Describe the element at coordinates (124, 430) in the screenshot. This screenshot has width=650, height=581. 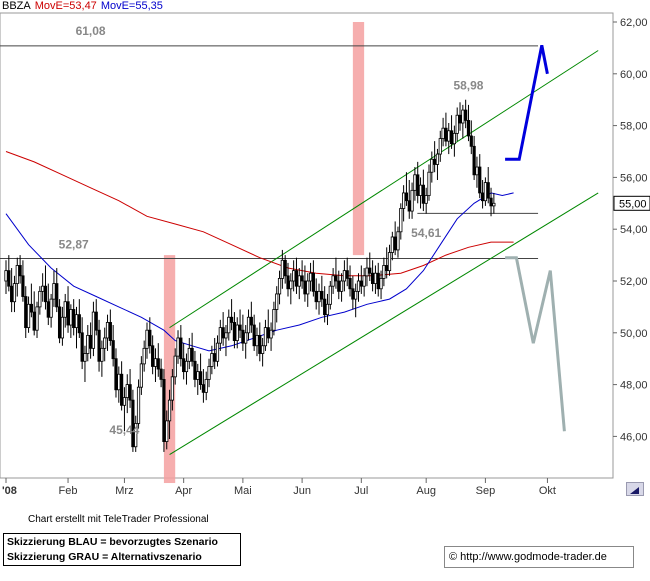
I see `price-annotation: 45,44` at that location.